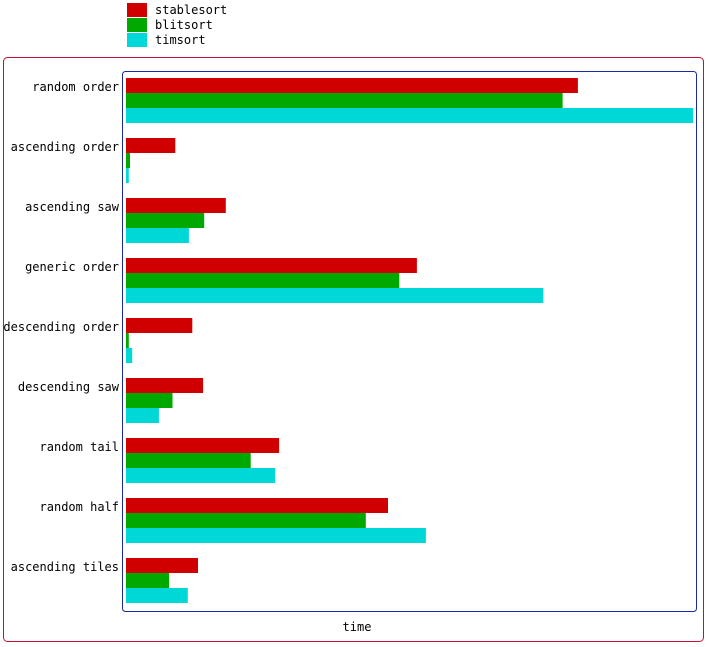 The width and height of the screenshot is (708, 647). Describe the element at coordinates (142, 415) in the screenshot. I see `bar-timsort-descending-saw` at that location.